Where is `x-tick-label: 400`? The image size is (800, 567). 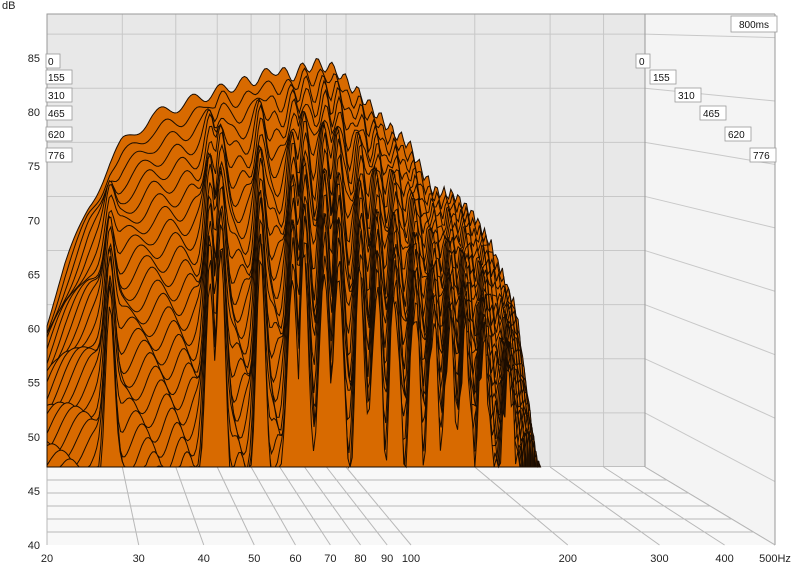
x-tick-label: 400 is located at coordinates (724, 559).